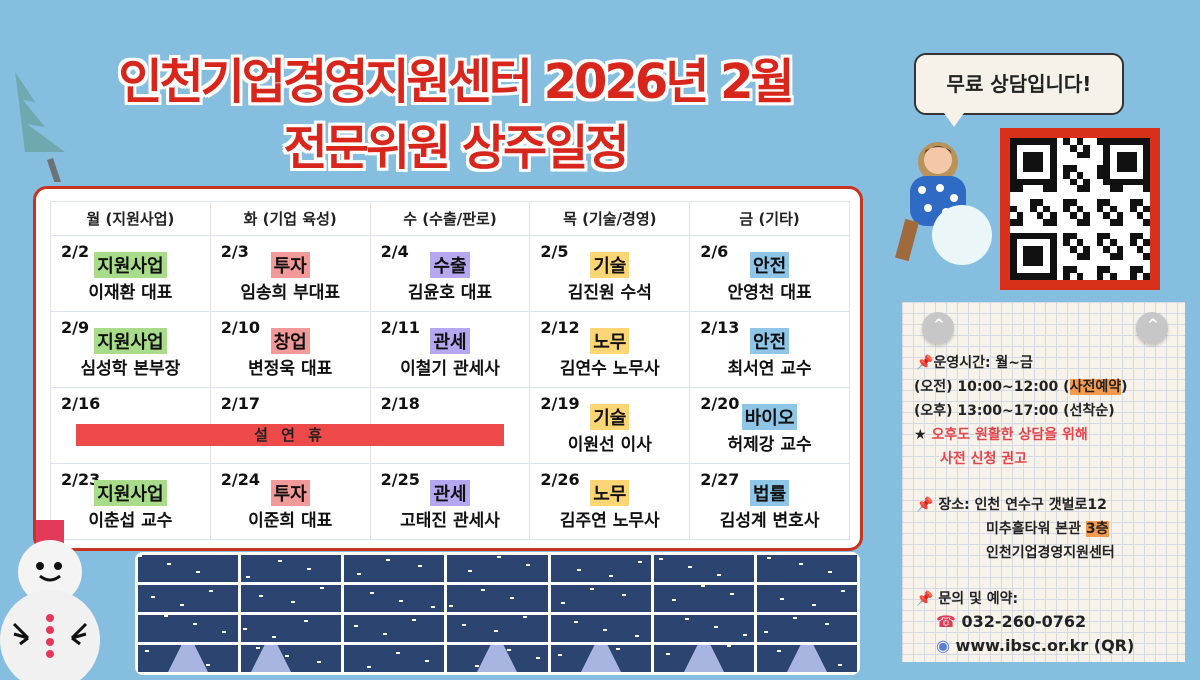 The image size is (1200, 680). Describe the element at coordinates (240, 327) in the screenshot. I see `date-label: 2/10` at that location.